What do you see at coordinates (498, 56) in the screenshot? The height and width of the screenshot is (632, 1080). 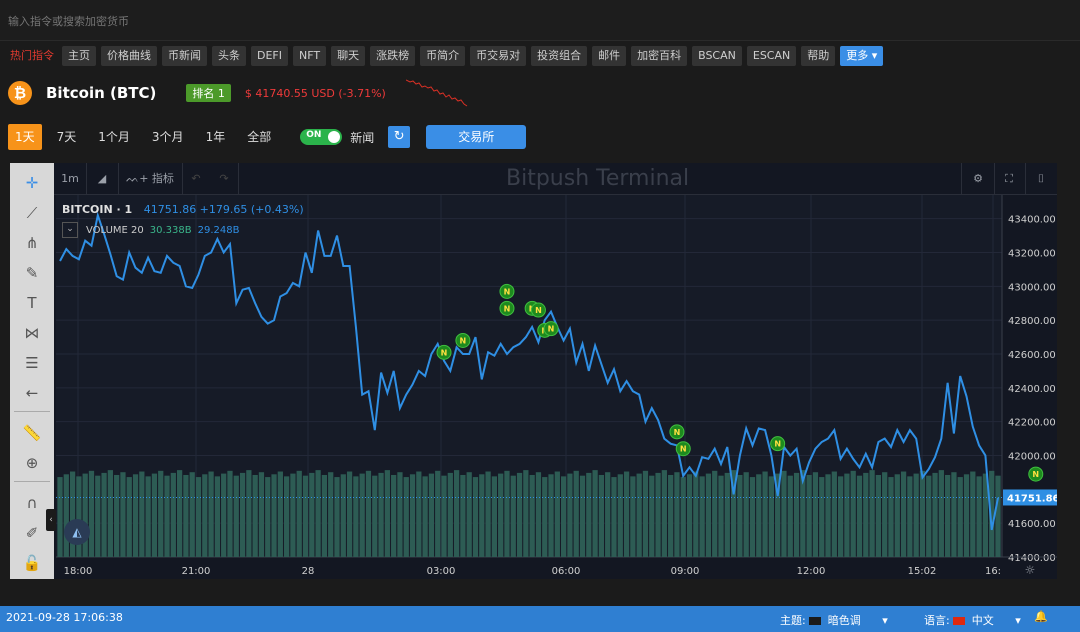 I see `nav-item-trading-pairs: 币交易对` at bounding box center [498, 56].